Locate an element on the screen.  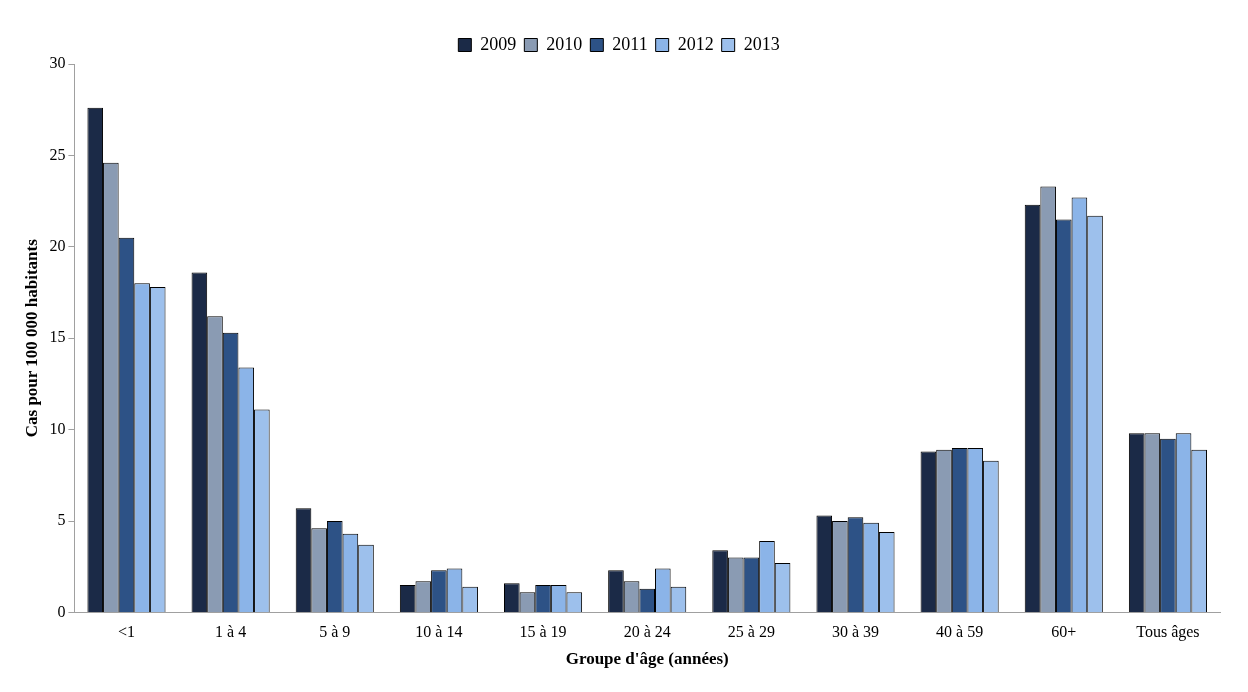
legend-label: 2013 is located at coordinates (761, 43).